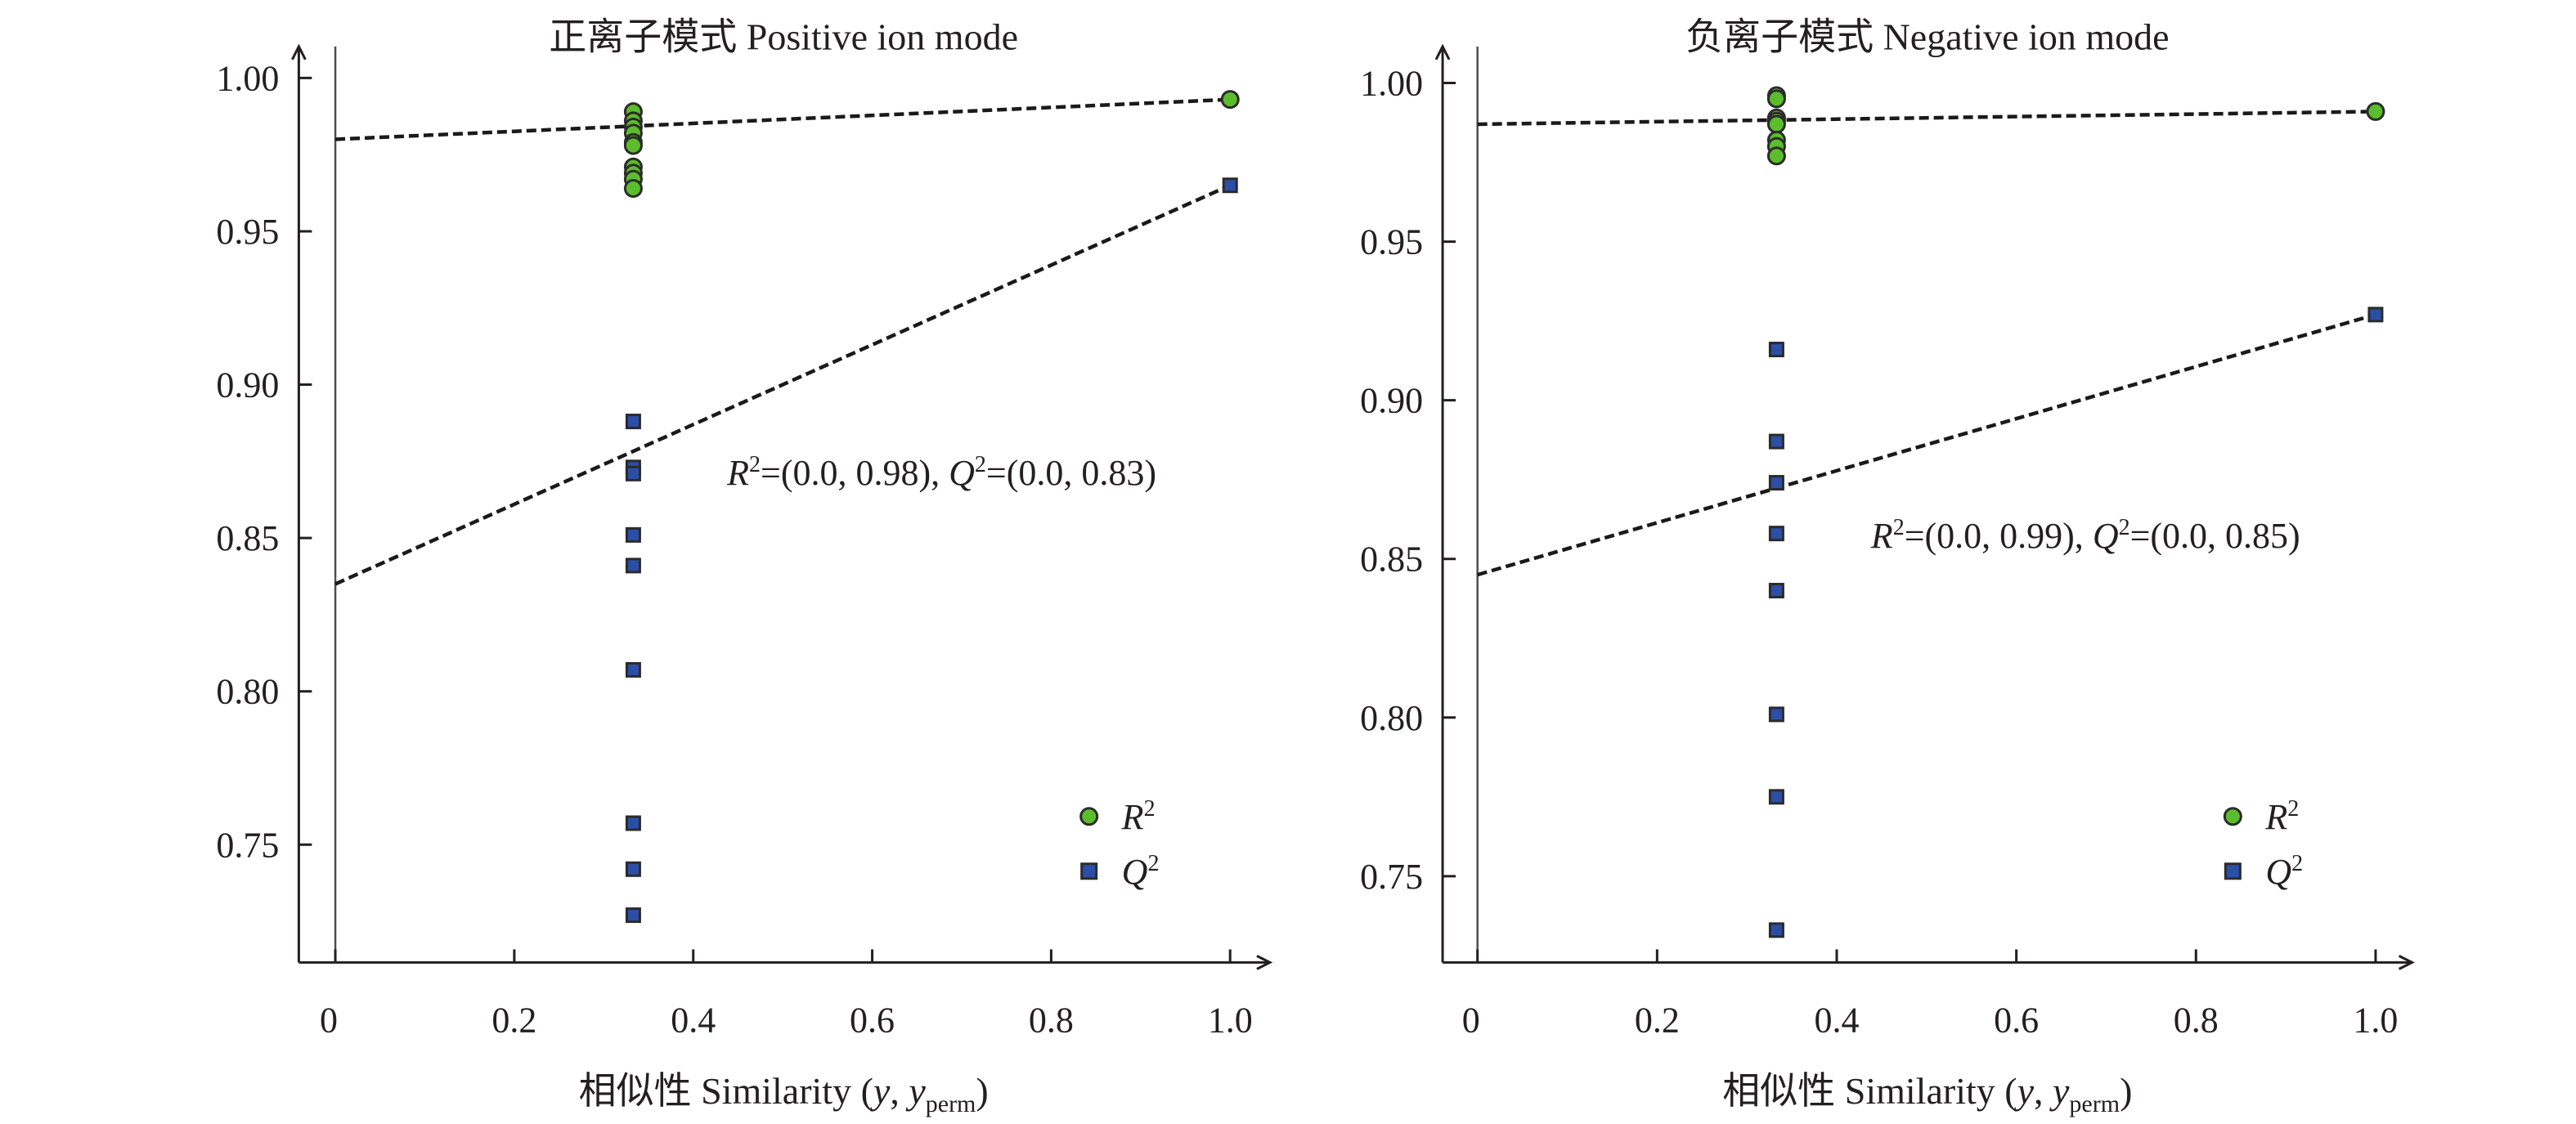 The height and width of the screenshot is (1124, 2576). What do you see at coordinates (1927, 37) in the screenshot?
I see `chart-title: 负离子模式 Negative ion mode` at bounding box center [1927, 37].